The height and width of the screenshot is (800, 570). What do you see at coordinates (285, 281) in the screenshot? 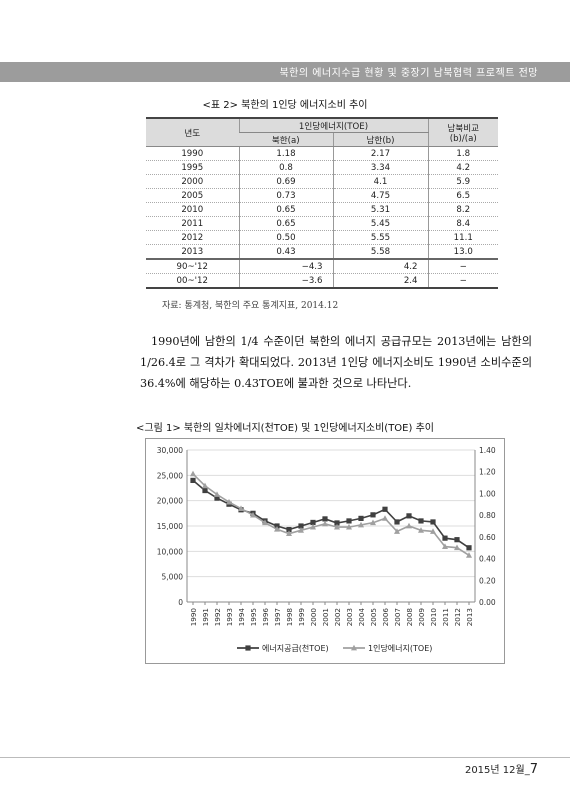
I see `cell-north-rate: −3.6` at bounding box center [285, 281].